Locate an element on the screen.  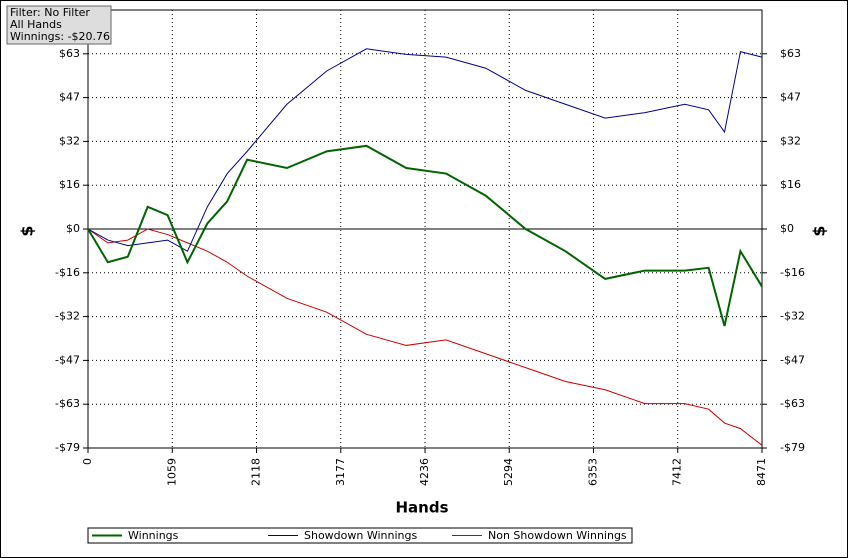
x-tick-label: 8471 is located at coordinates (761, 472).